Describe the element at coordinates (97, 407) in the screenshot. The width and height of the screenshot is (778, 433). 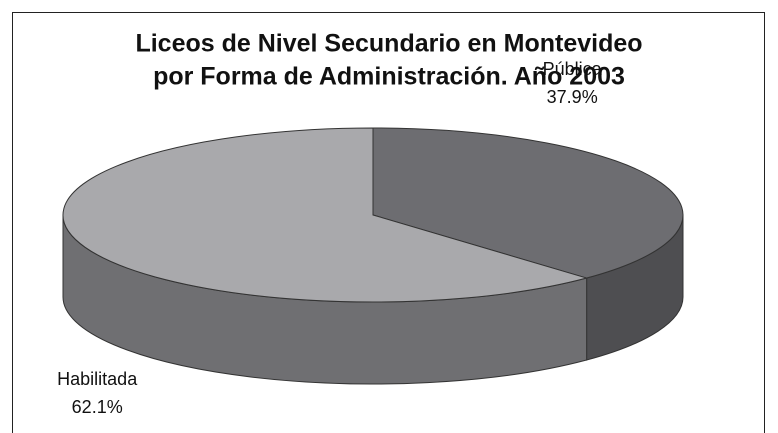
I see `slice-value-label: 62.1%` at that location.